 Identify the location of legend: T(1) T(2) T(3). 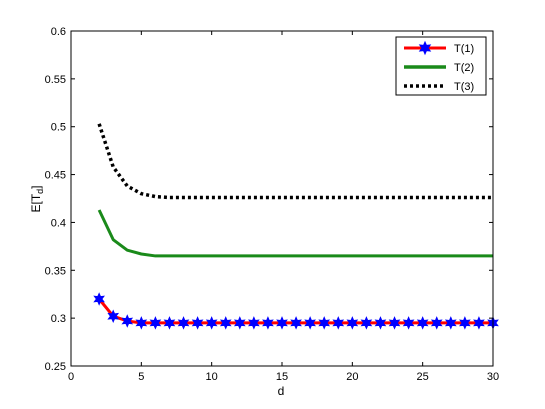
(441, 66).